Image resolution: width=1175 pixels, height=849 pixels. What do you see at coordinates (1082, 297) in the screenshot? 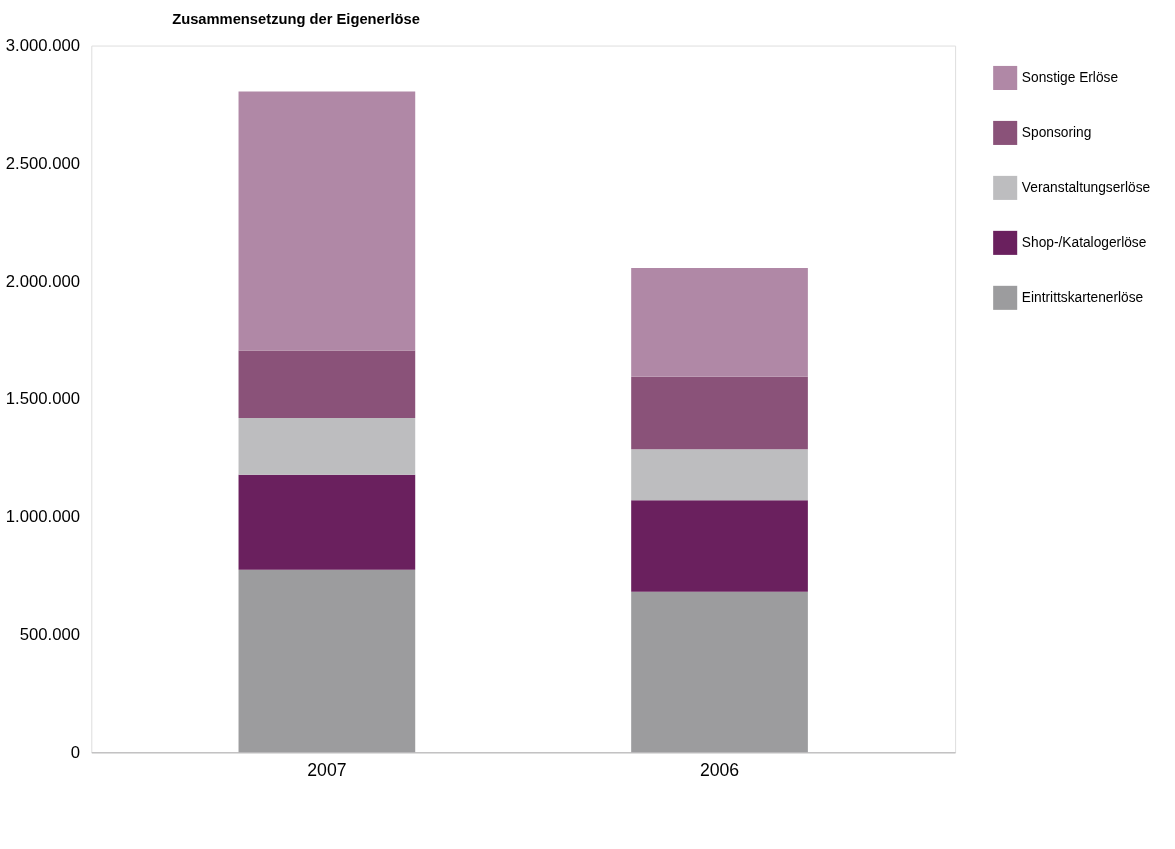
I see `legend-label: Eintrittskartenerlöse` at bounding box center [1082, 297].